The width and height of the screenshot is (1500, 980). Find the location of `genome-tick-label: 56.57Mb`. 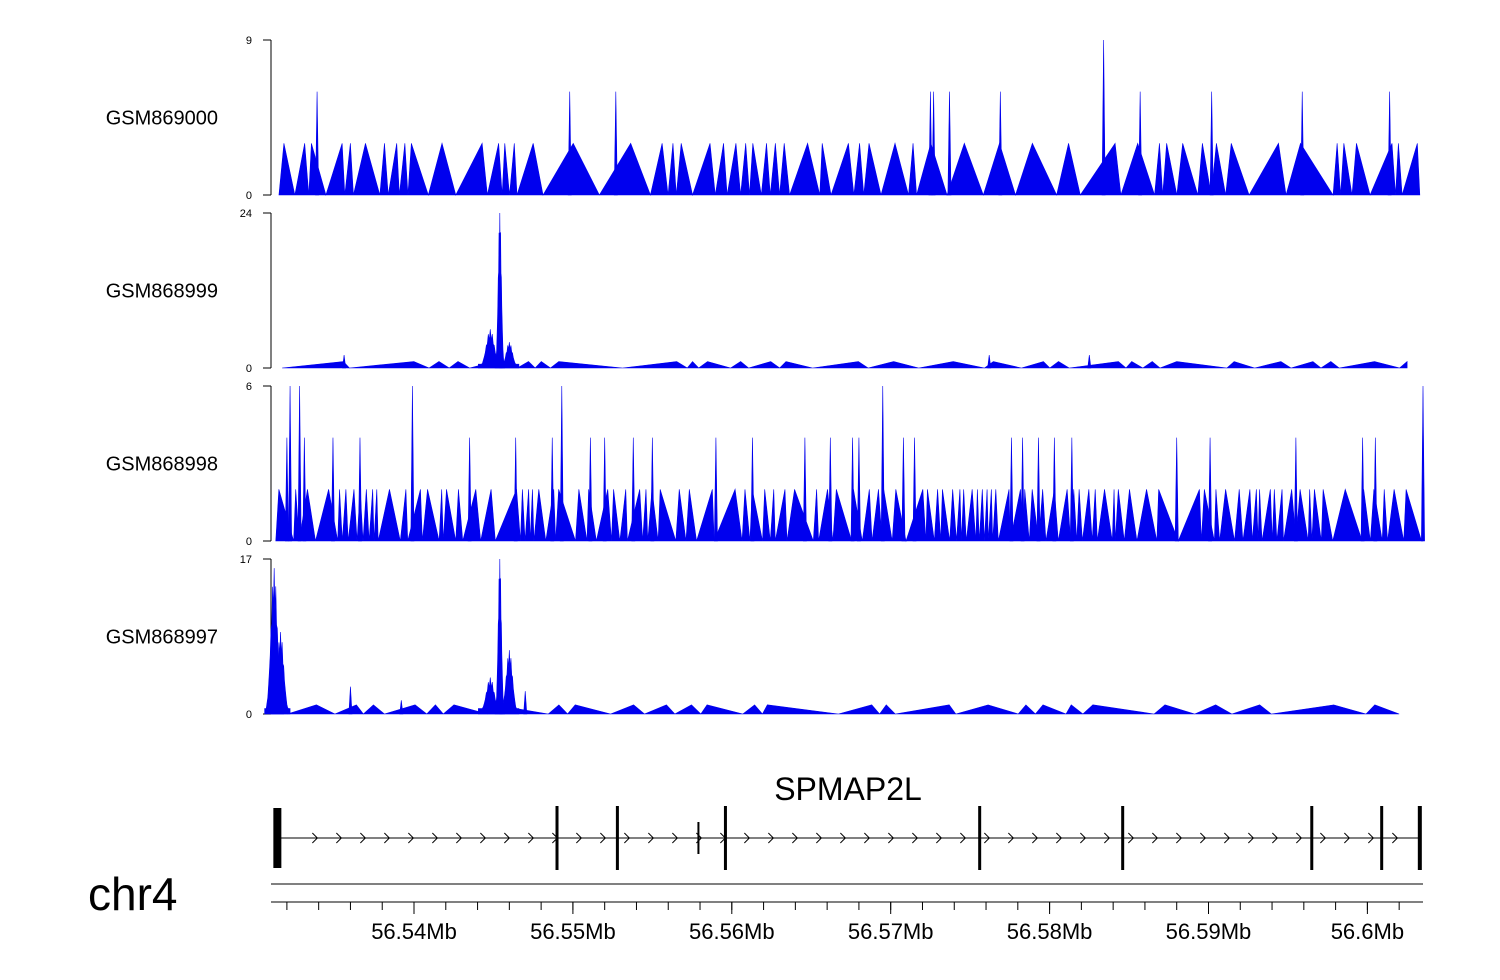

genome-tick-label: 56.57Mb is located at coordinates (891, 931).